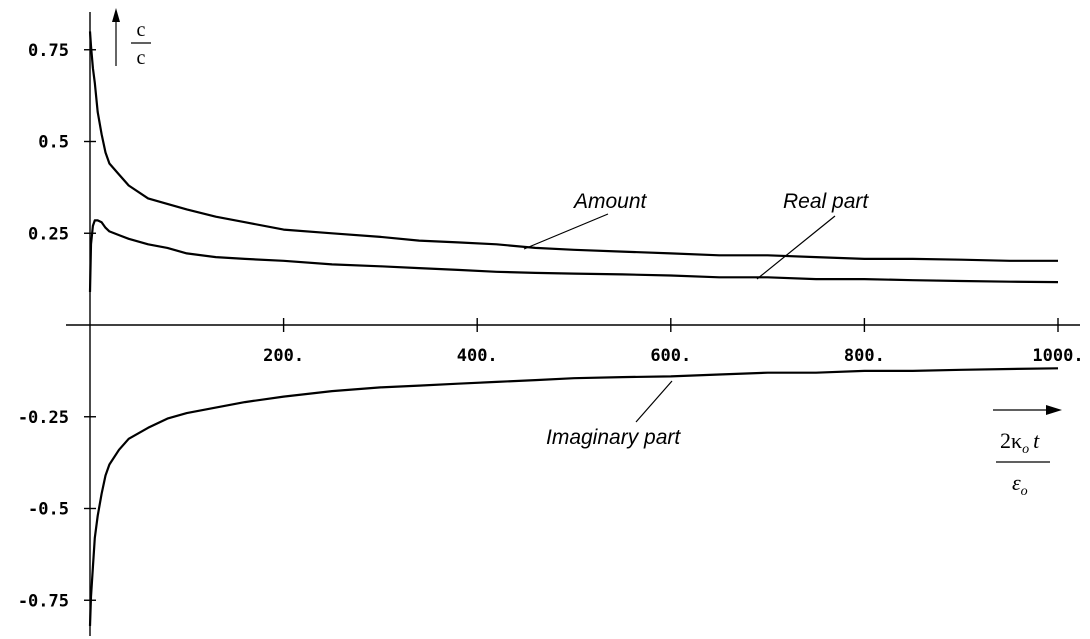  What do you see at coordinates (141, 58) in the screenshot?
I see `y-label-denominator: c` at bounding box center [141, 58].